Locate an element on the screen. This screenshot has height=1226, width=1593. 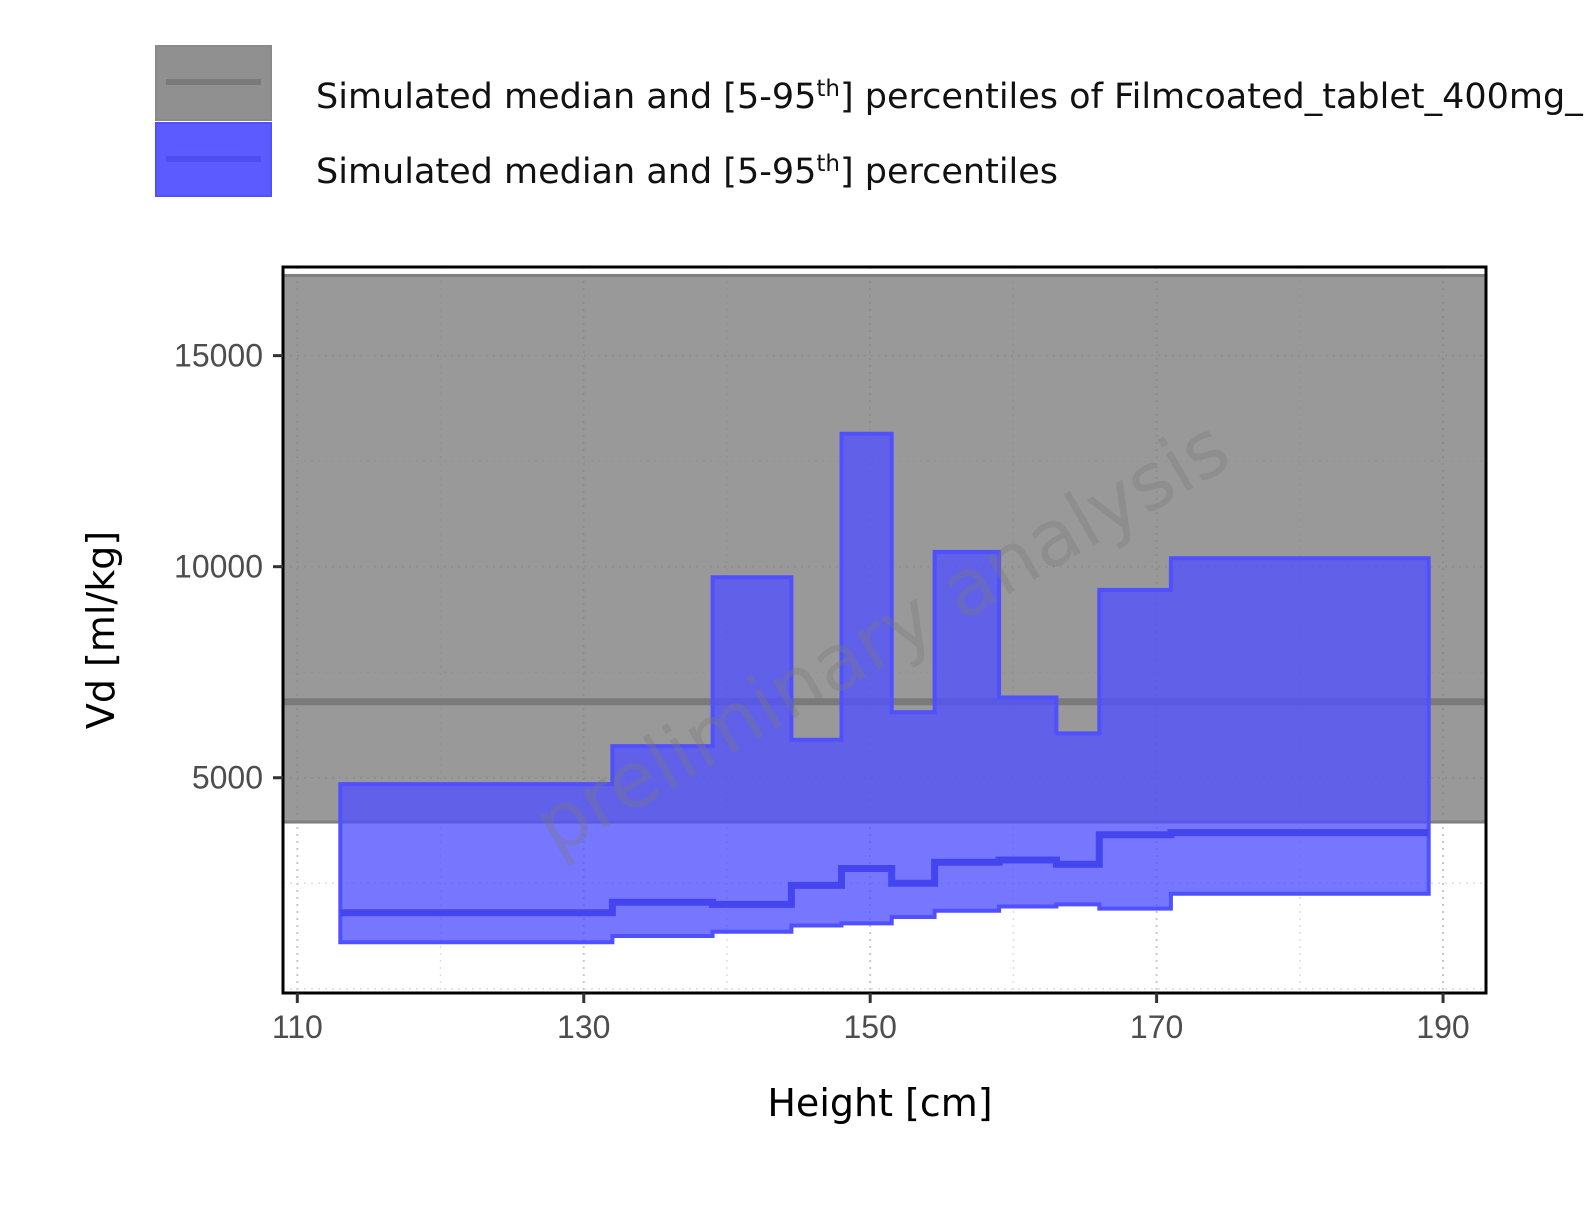
y-tick-label: 15000 is located at coordinates (218, 356).